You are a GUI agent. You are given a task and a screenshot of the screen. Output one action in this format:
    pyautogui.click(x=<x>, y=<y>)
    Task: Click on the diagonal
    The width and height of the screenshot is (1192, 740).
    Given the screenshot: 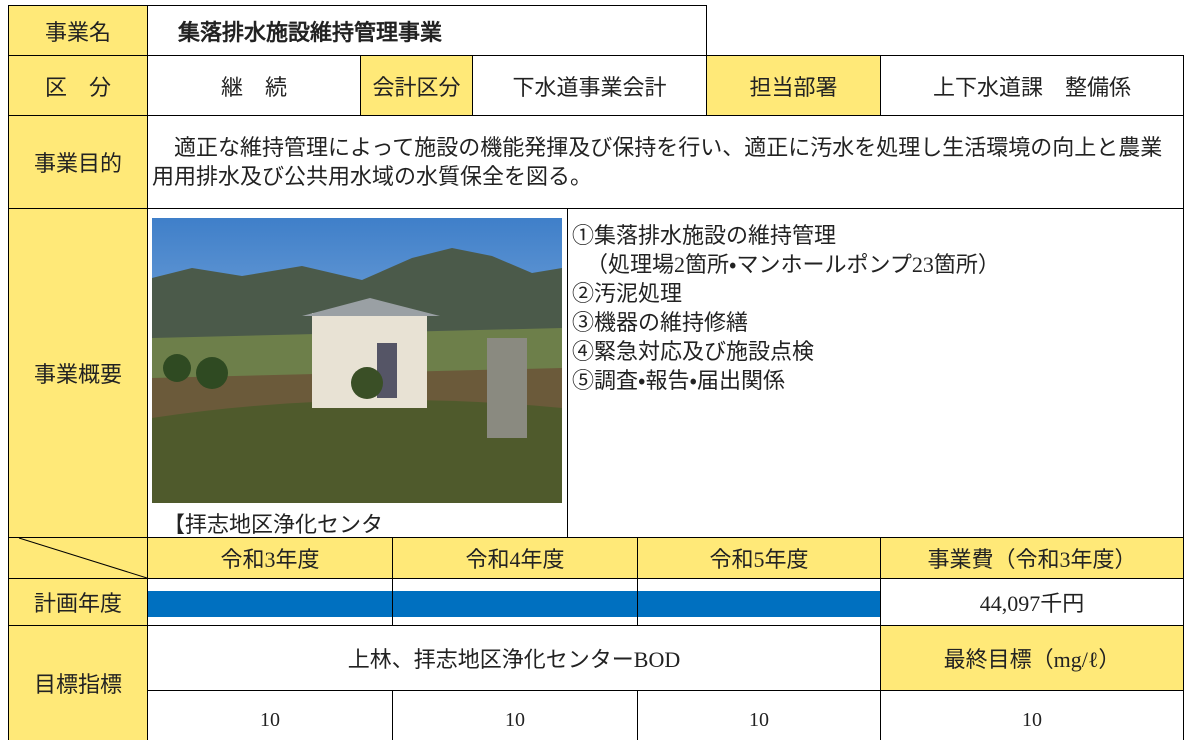 What is the action you would take?
    pyautogui.click(x=82, y=558)
    